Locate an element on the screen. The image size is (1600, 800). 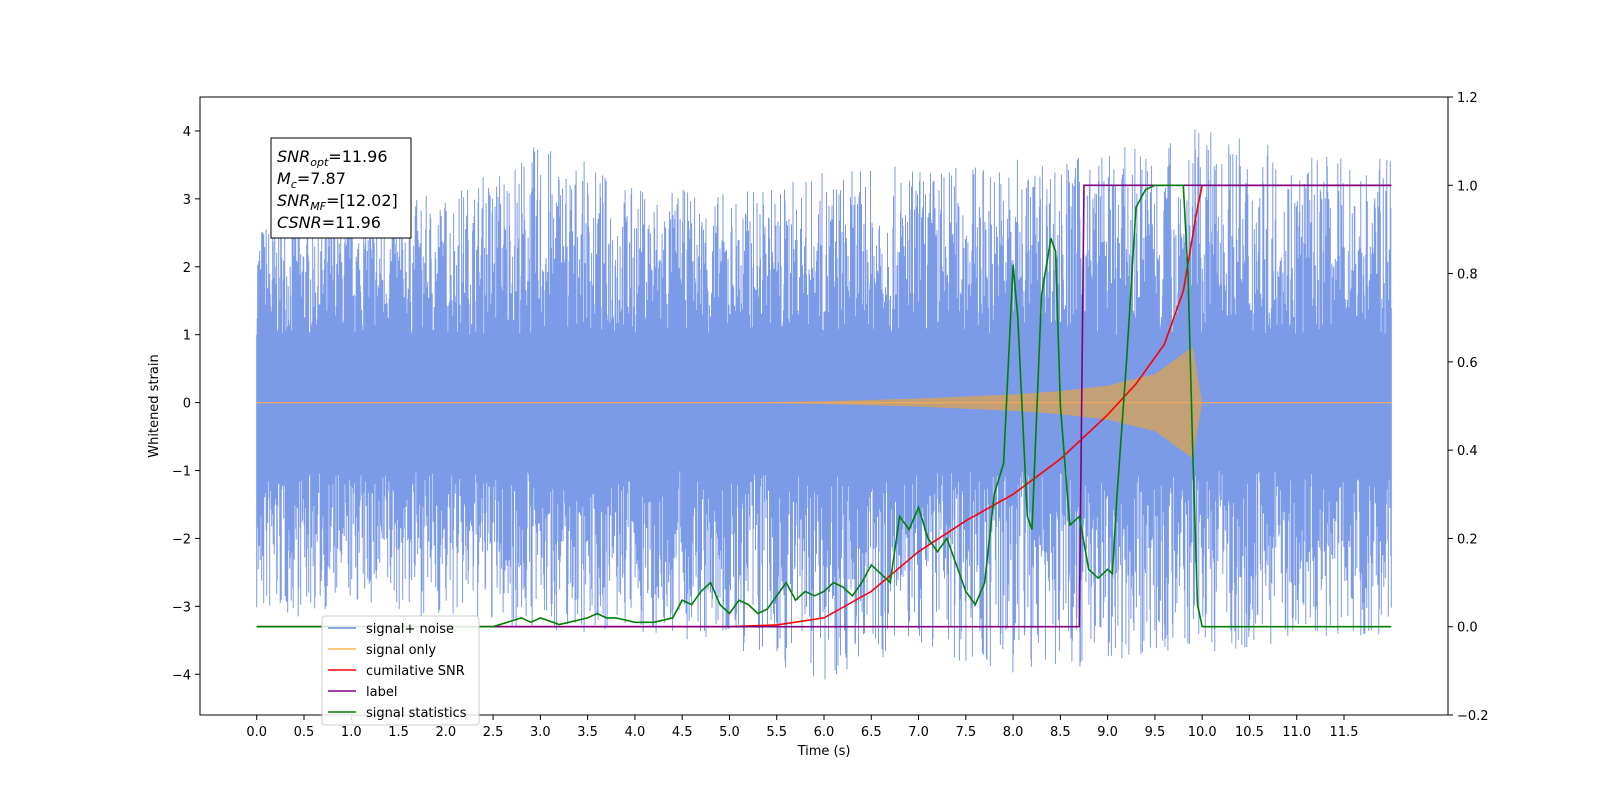
x-tick-label: 11.5 is located at coordinates (1344, 732).